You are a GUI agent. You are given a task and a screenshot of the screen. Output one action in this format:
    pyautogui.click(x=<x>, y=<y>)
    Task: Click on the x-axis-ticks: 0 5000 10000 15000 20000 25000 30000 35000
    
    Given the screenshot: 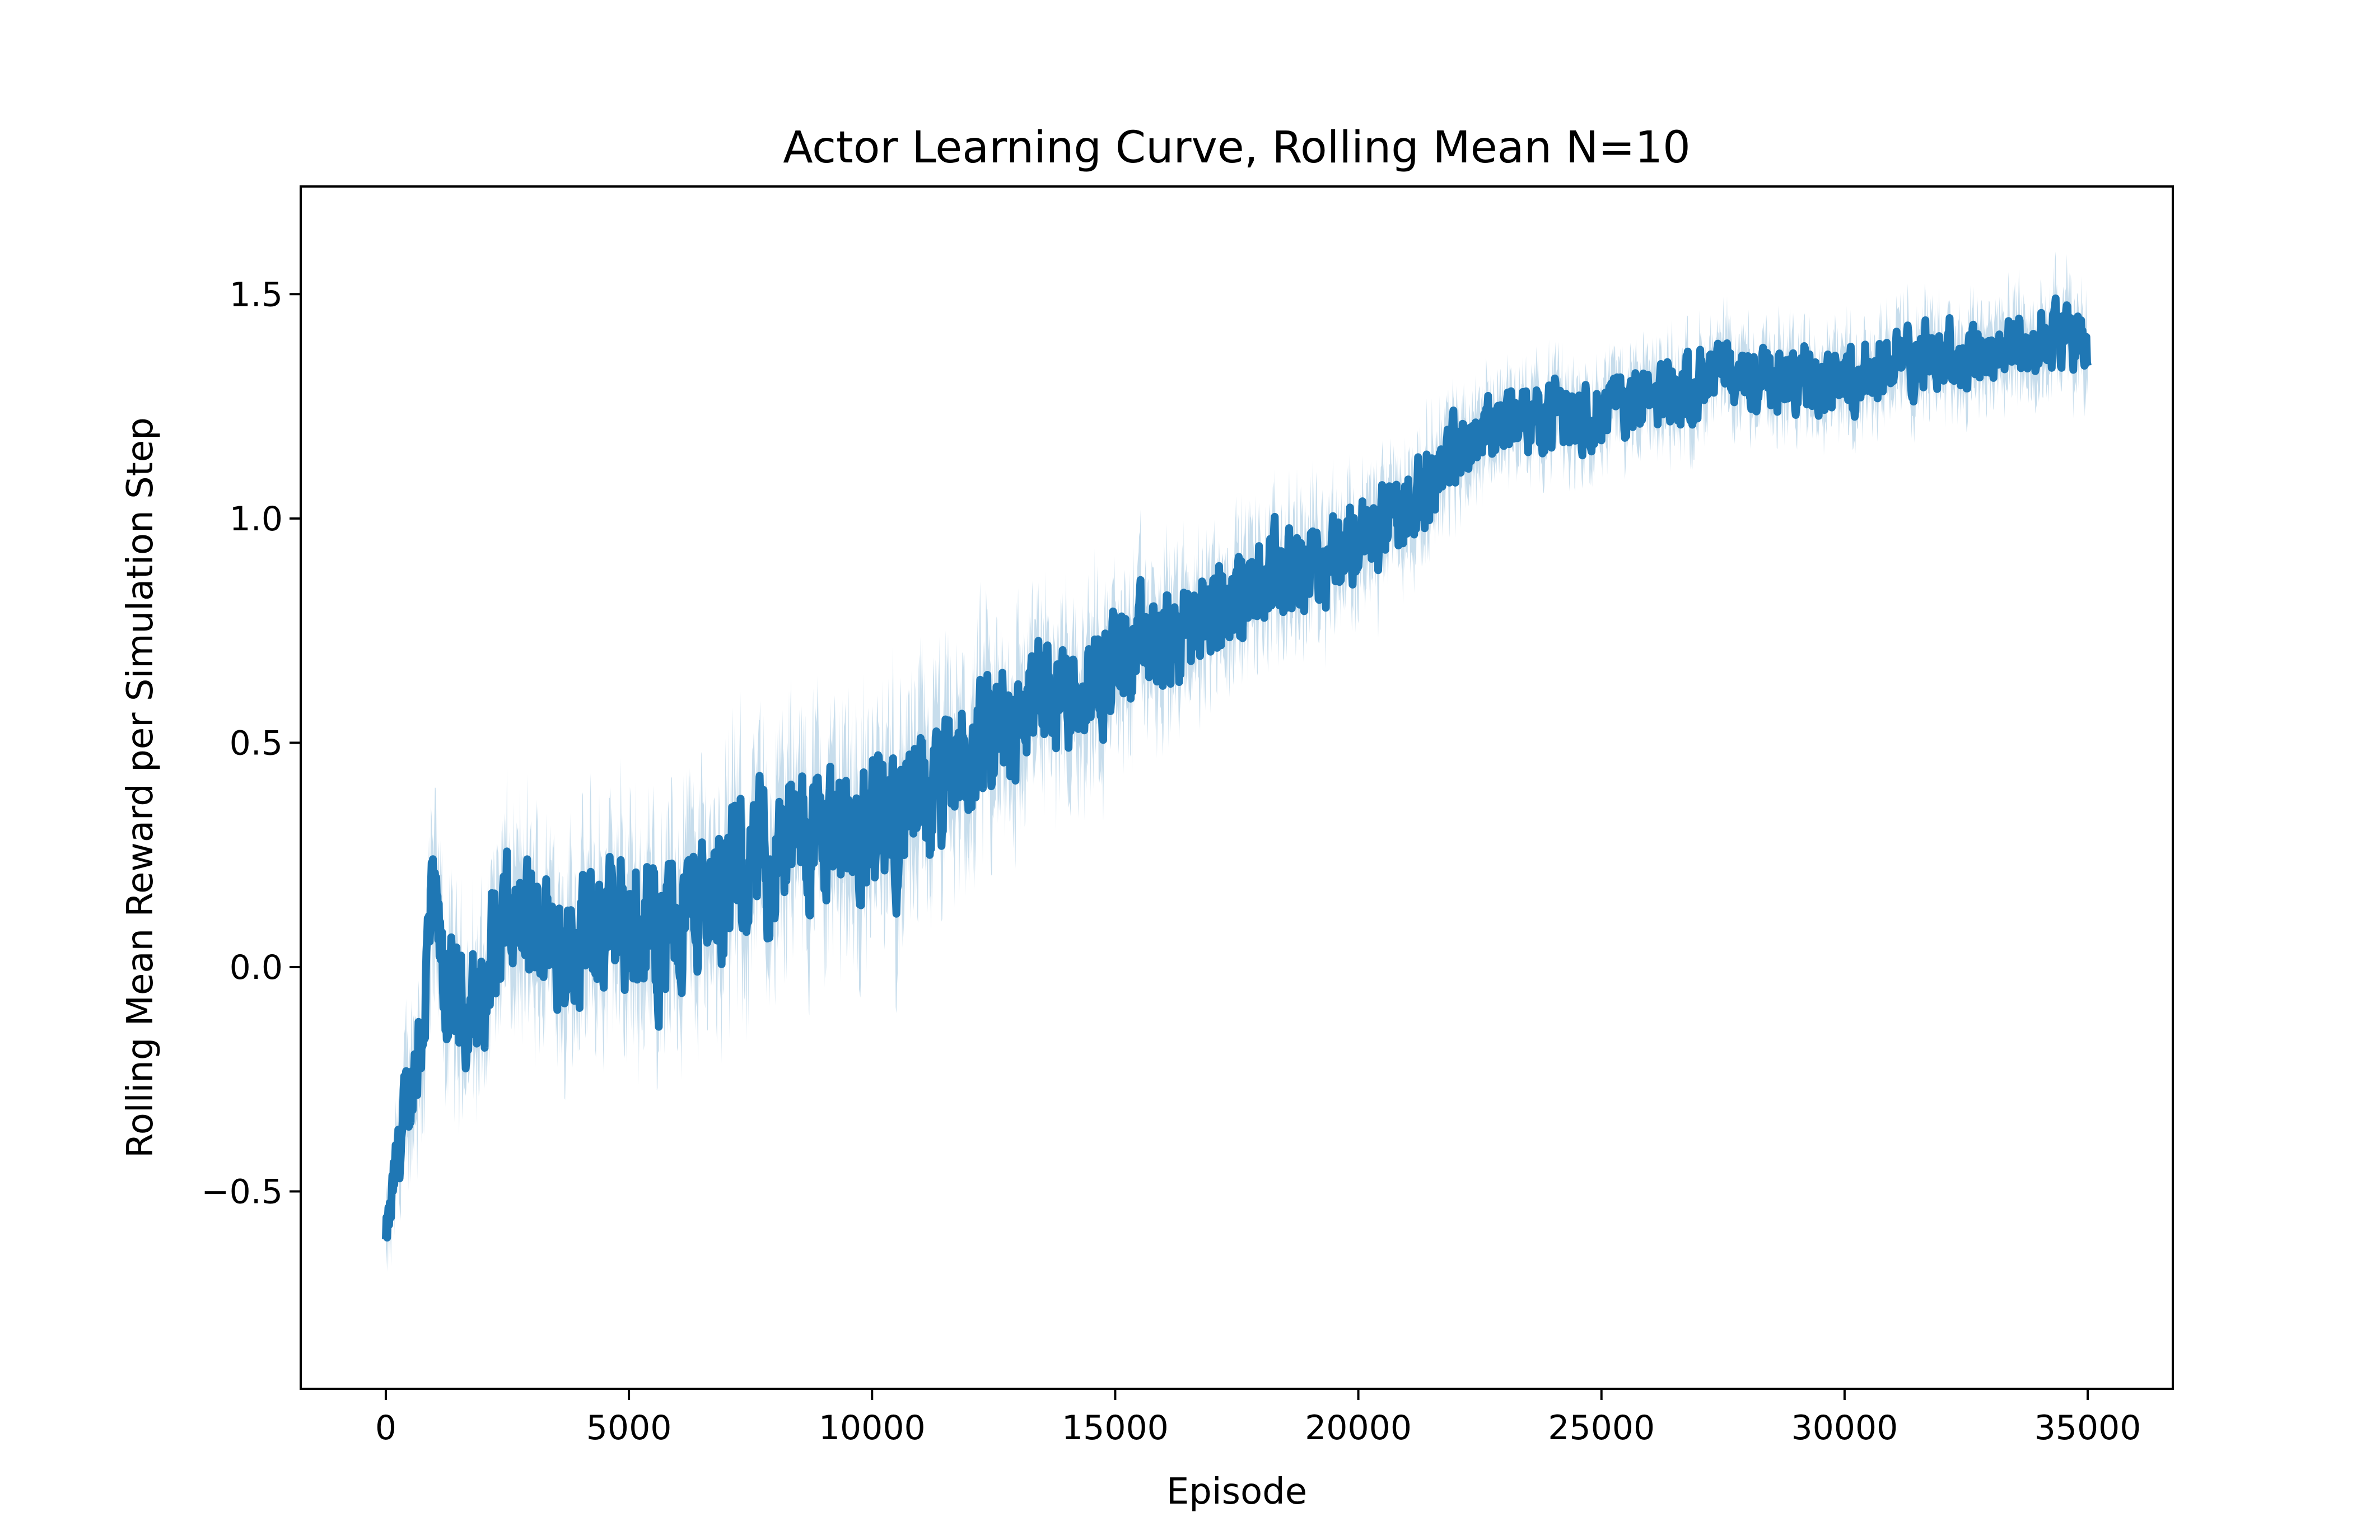 What is the action you would take?
    pyautogui.click(x=1258, y=1418)
    